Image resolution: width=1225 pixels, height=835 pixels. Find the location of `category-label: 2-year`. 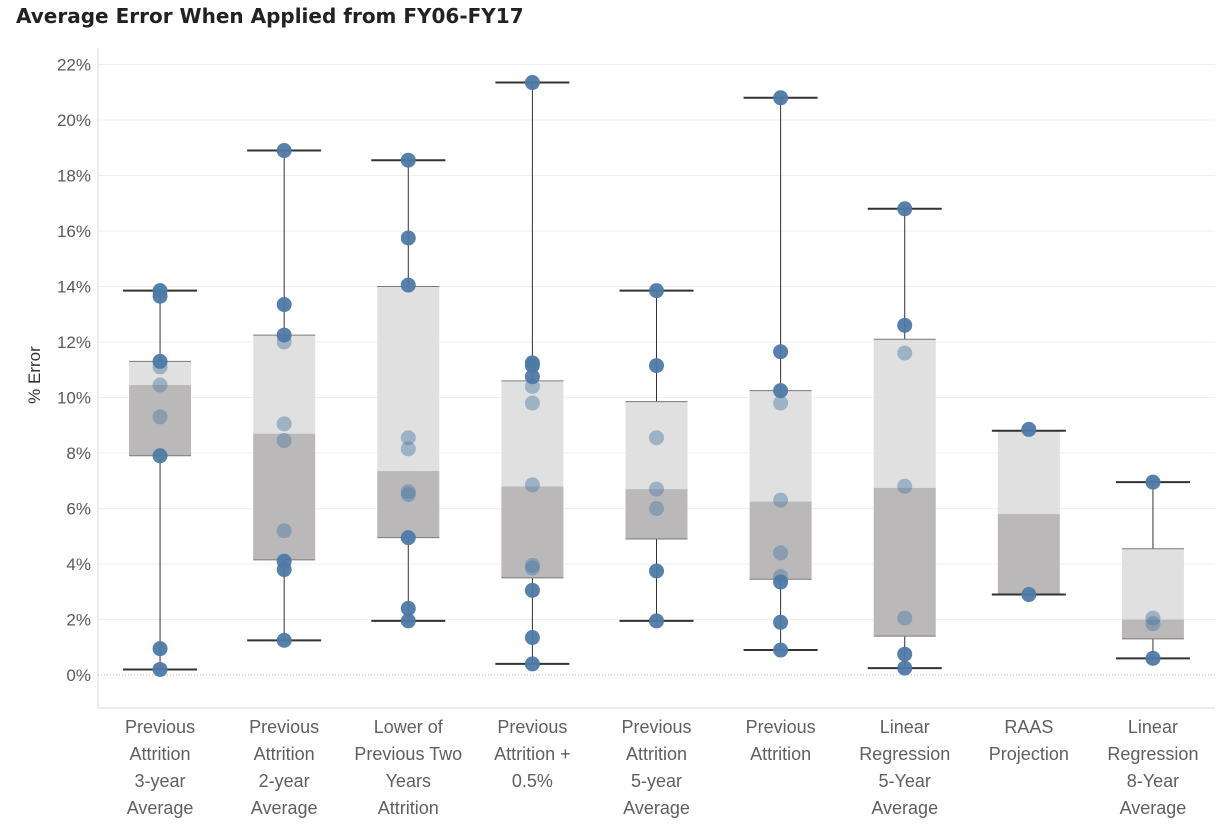

category-label: 2-year is located at coordinates (284, 781).